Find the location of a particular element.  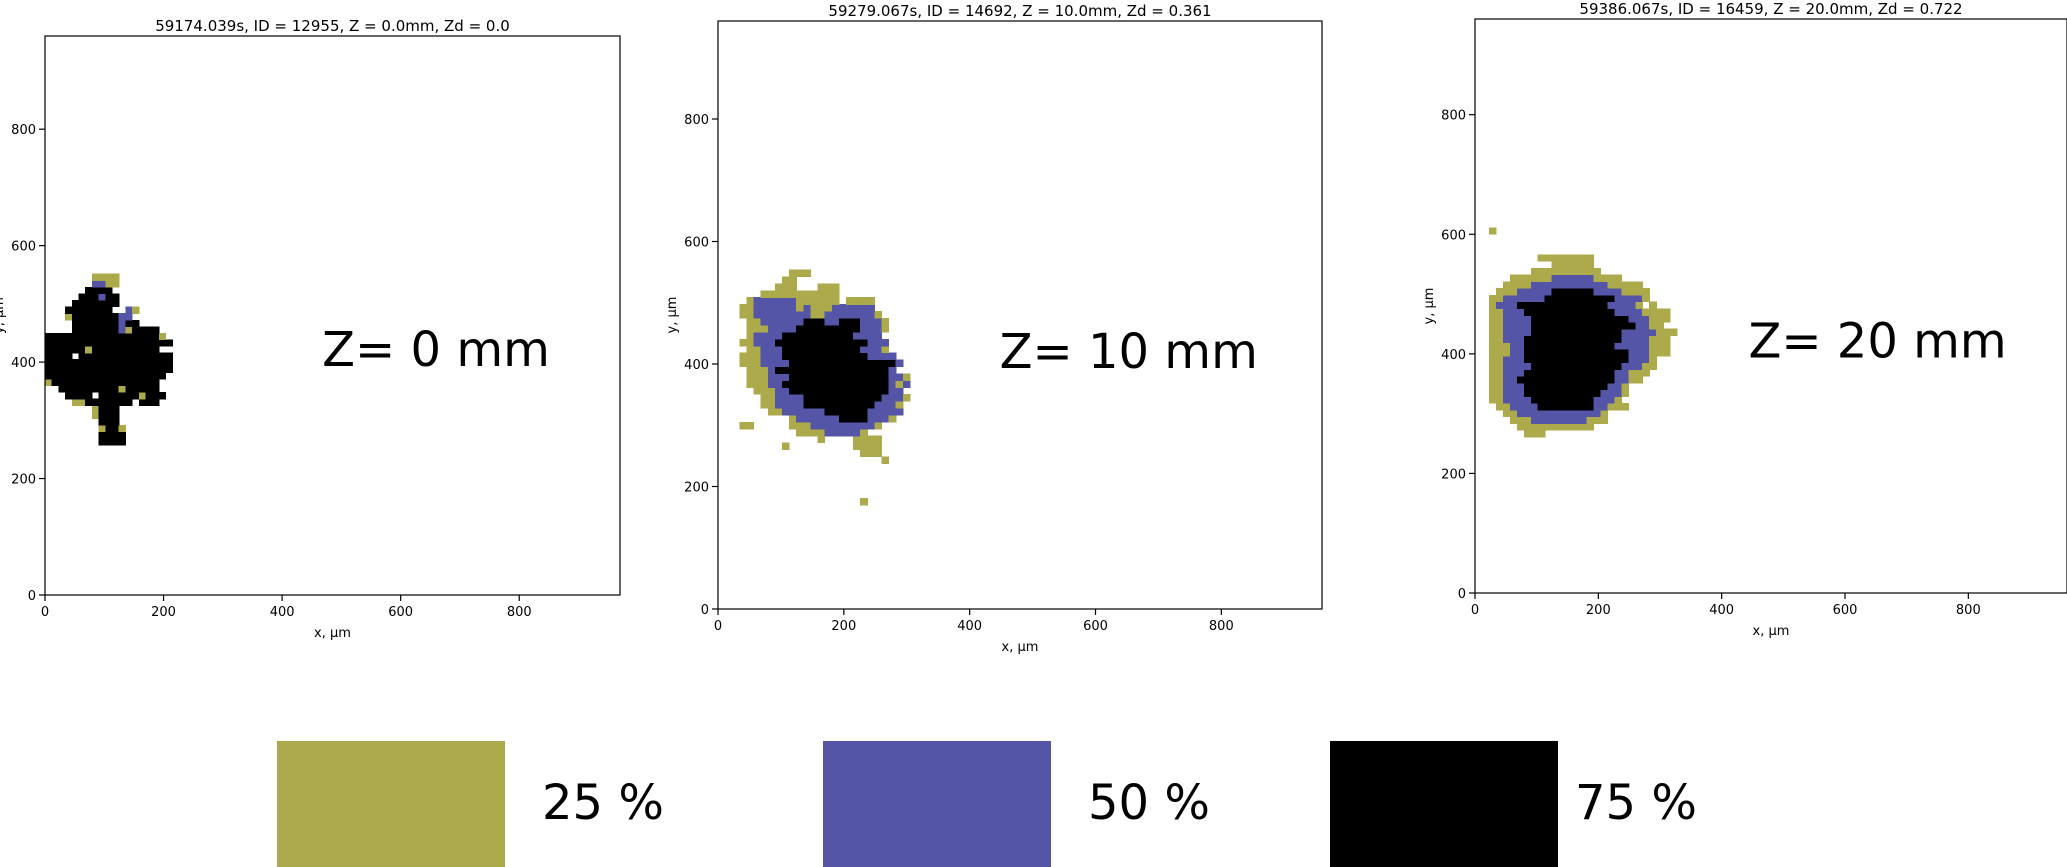

y-tick-label: 200 is located at coordinates (23, 480).